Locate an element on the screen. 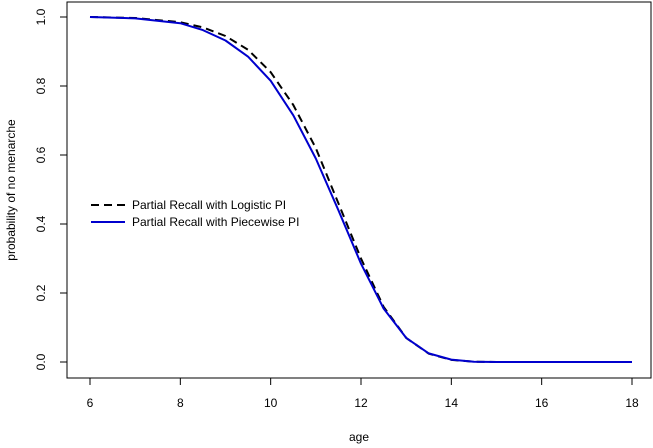 The width and height of the screenshot is (653, 448). x-tick-label: 16 is located at coordinates (542, 403).